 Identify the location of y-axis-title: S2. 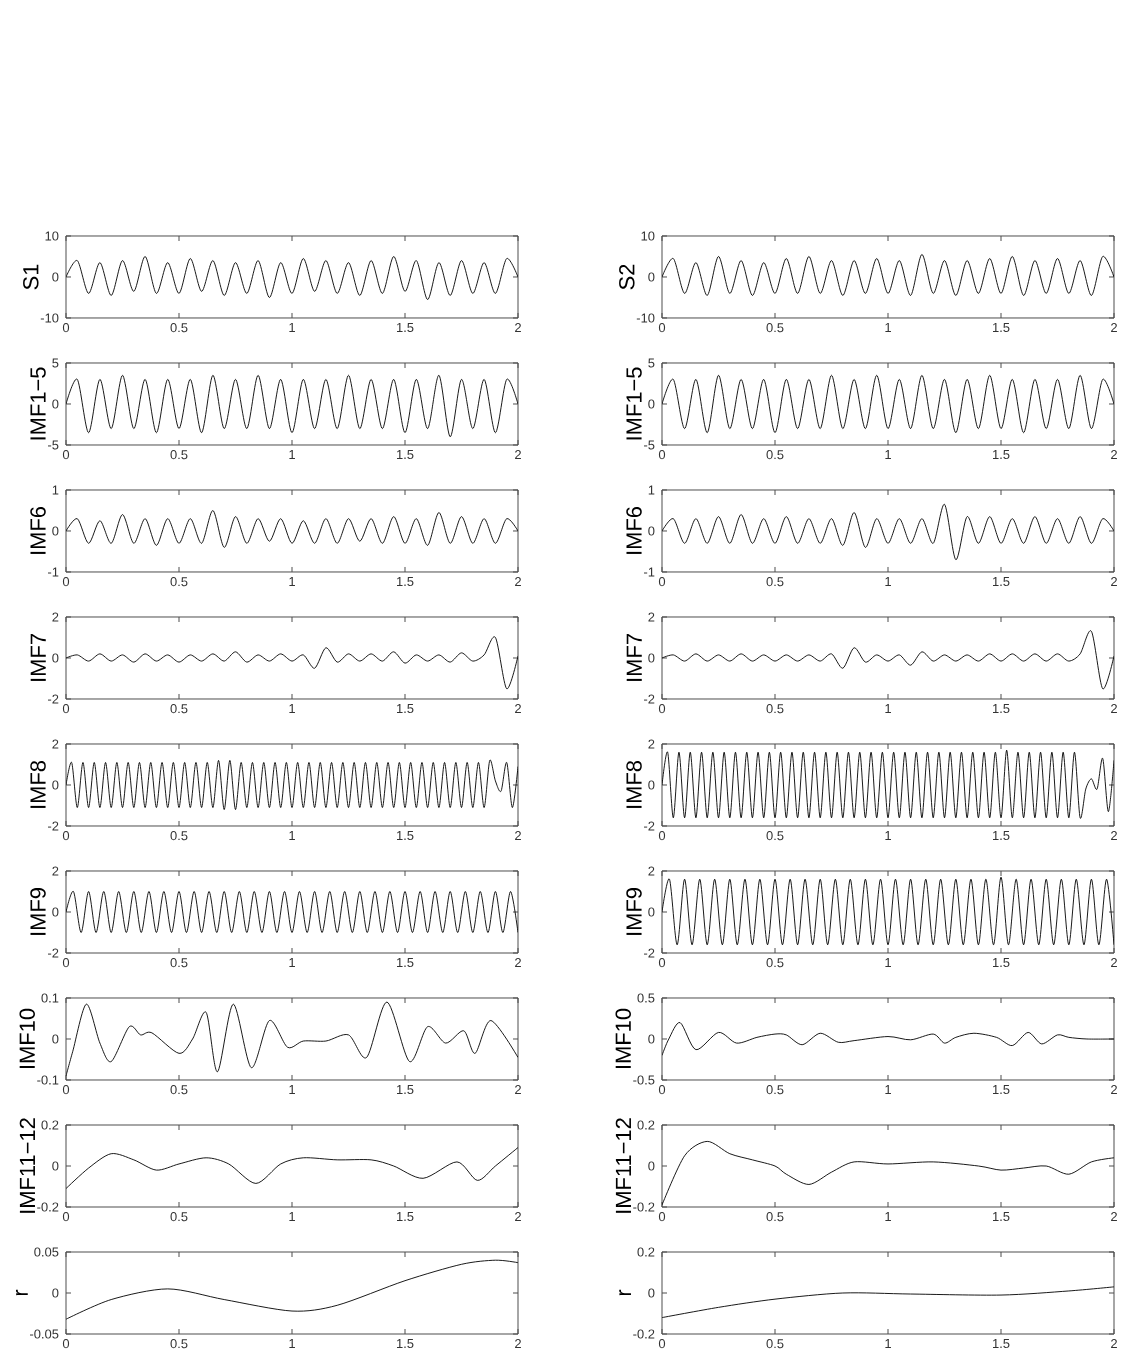
(627, 277).